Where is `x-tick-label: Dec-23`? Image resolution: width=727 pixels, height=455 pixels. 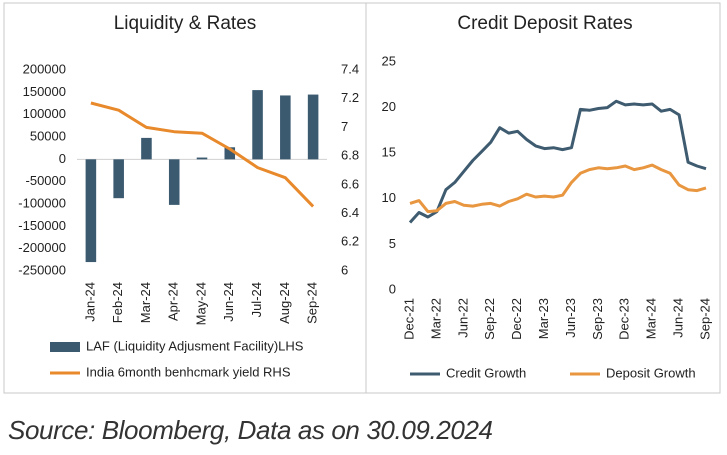
x-tick-label: Dec-23 is located at coordinates (624, 319).